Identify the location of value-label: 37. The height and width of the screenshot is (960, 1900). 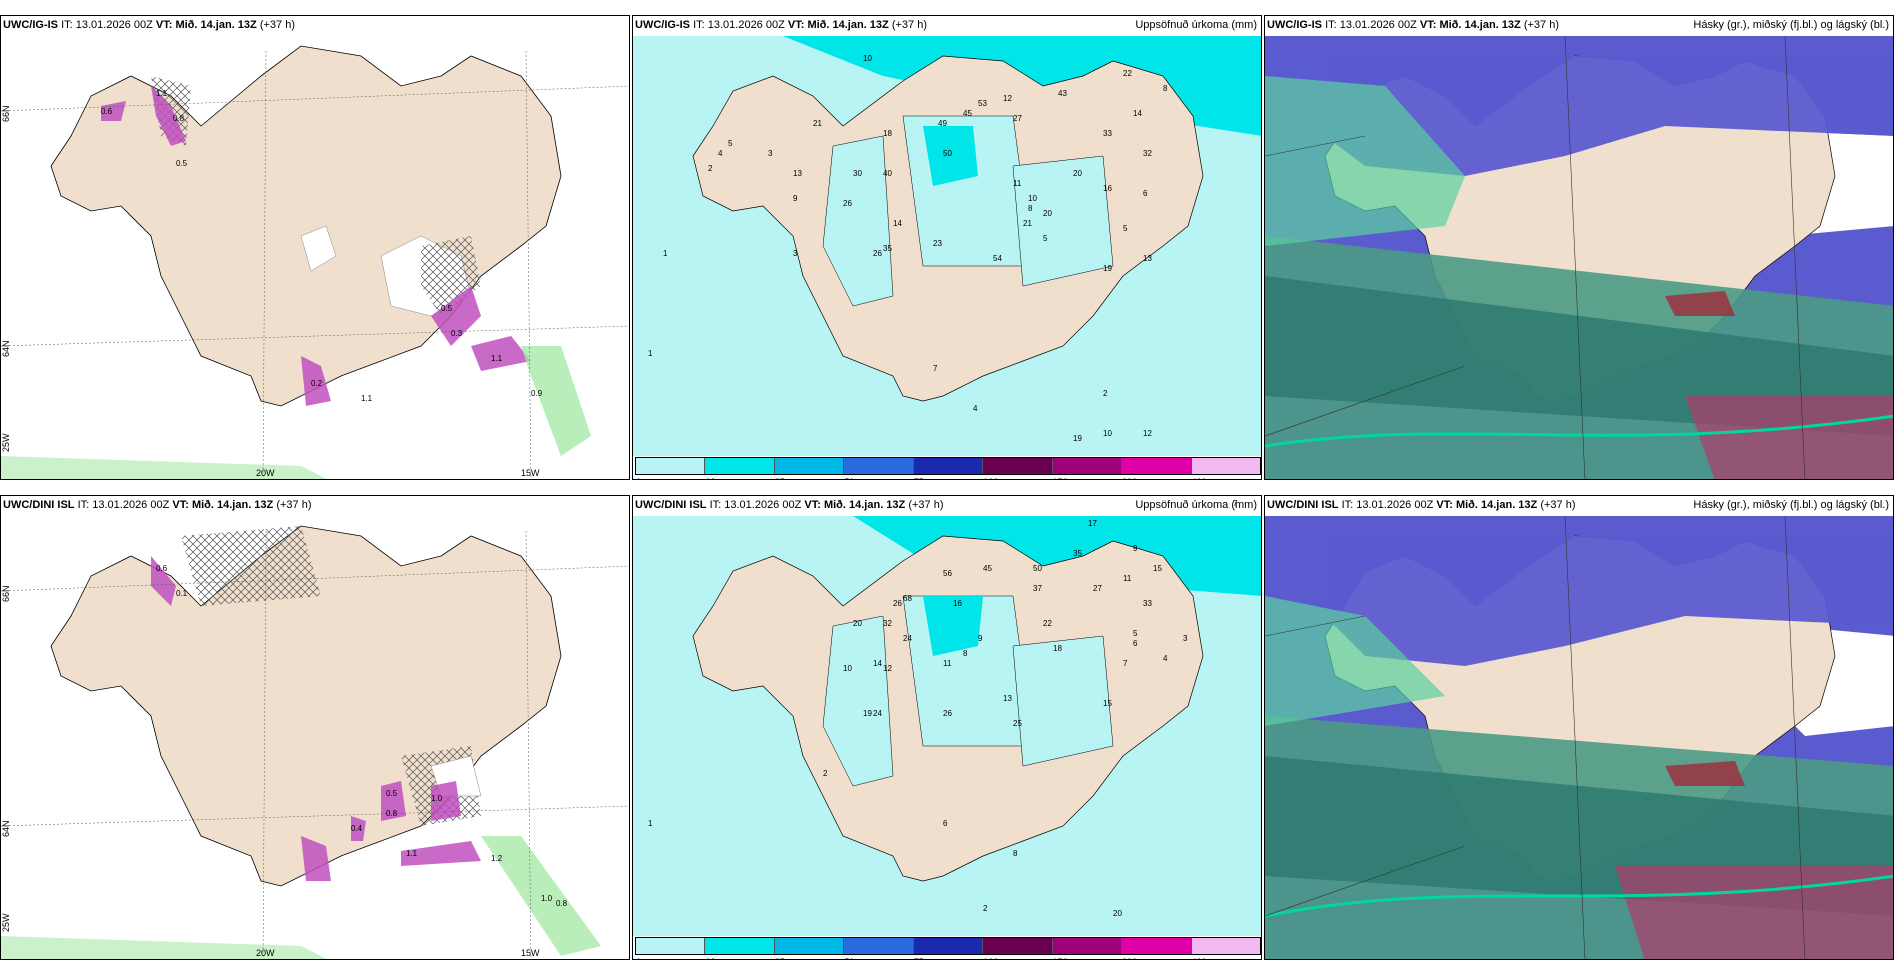
(1037, 588).